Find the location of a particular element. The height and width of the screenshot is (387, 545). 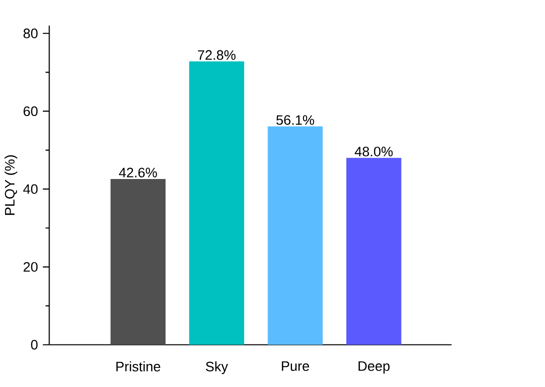

y-tick-label: 60 is located at coordinates (31, 111).